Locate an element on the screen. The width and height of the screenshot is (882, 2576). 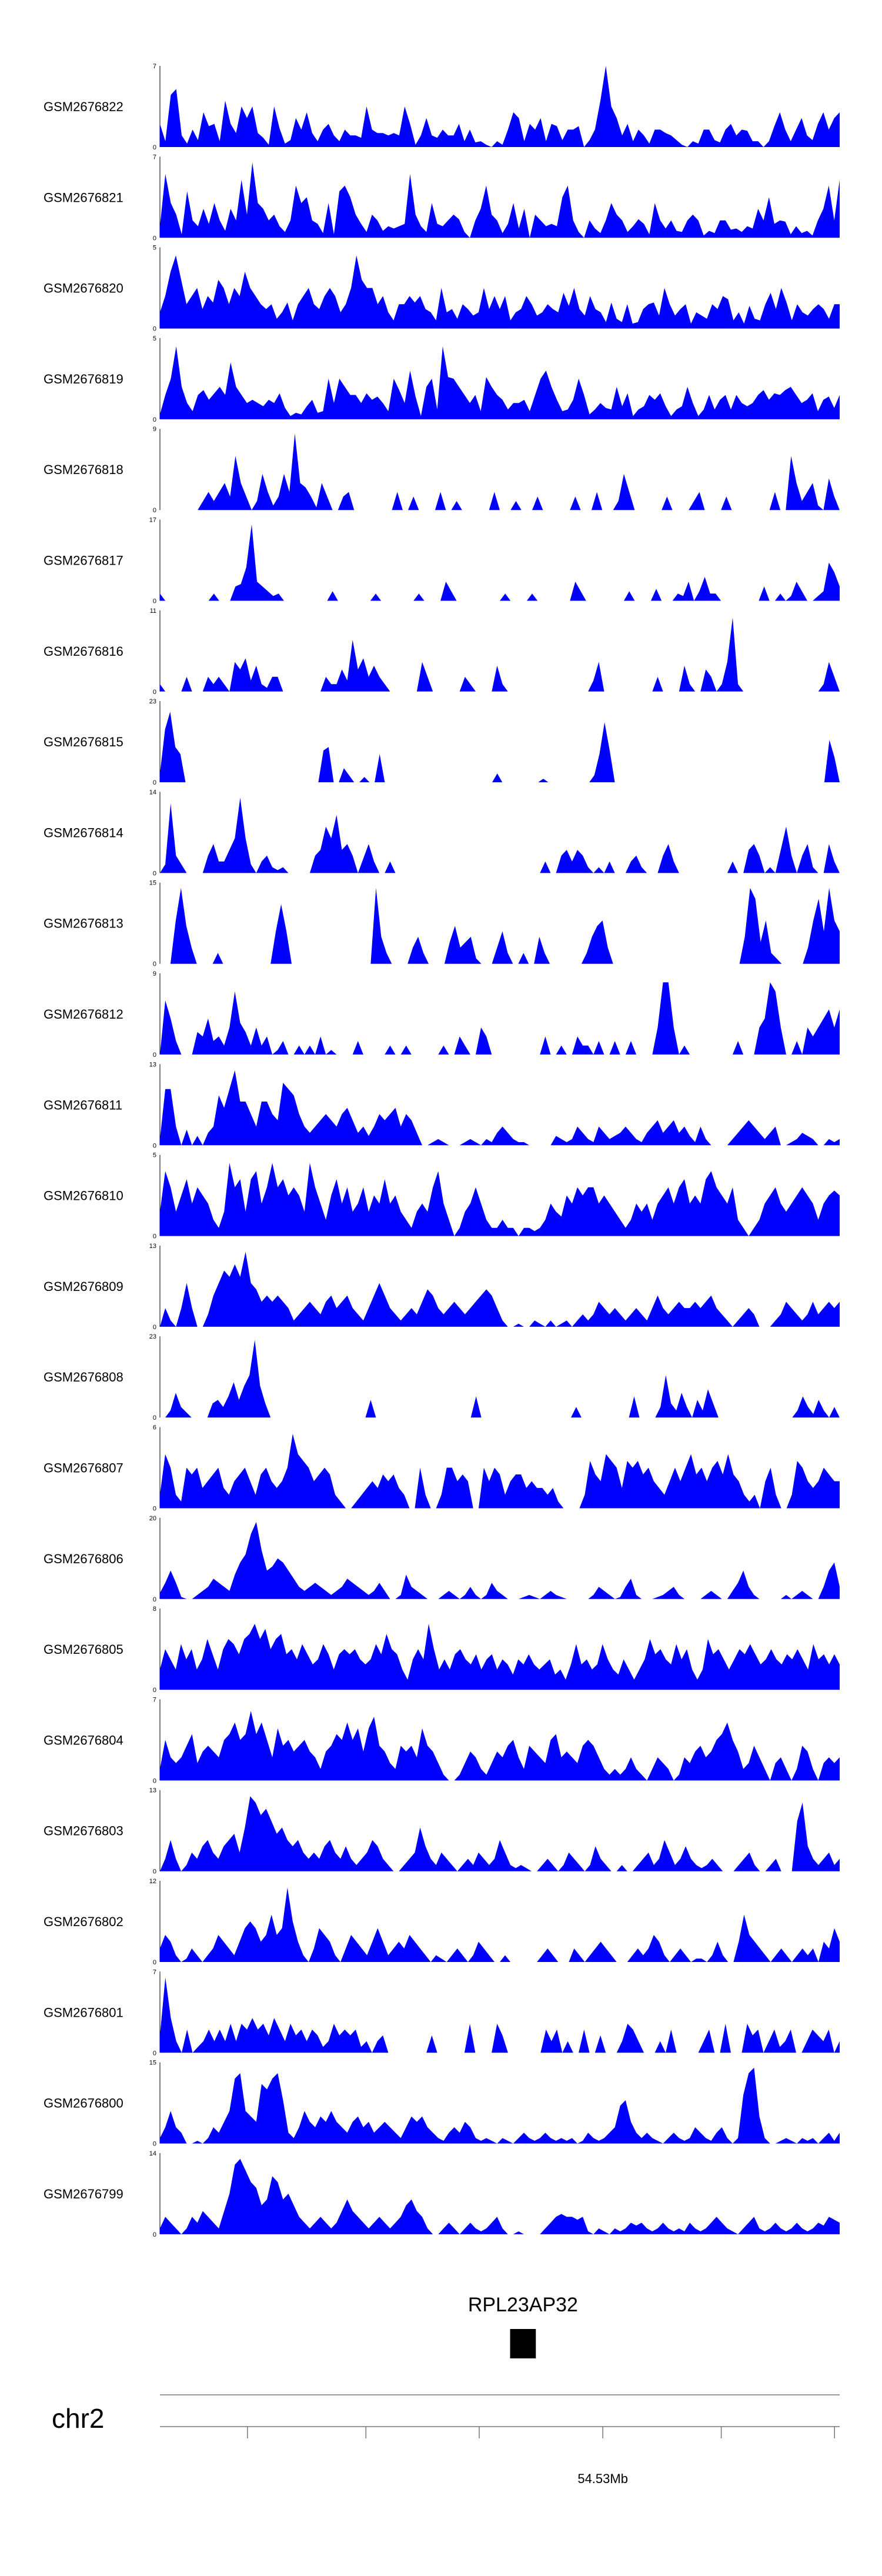
track-label: GSM2676809 is located at coordinates (83, 1286).